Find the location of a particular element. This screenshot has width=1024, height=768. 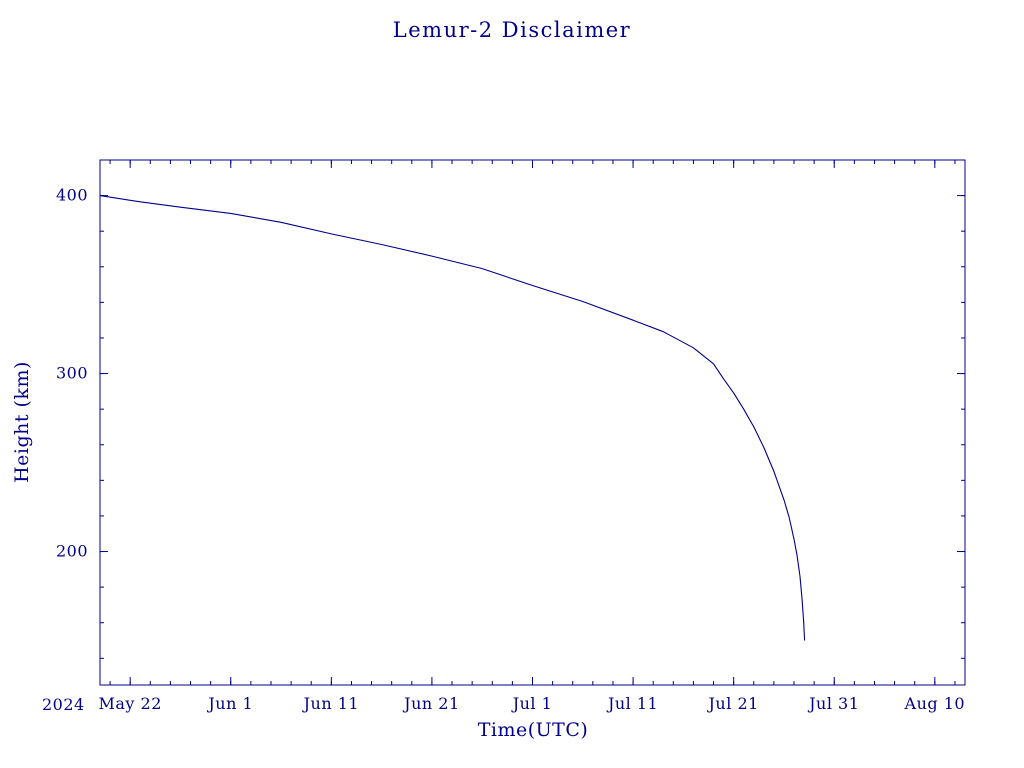

x-tick-label: Jul 11 is located at coordinates (632, 703).